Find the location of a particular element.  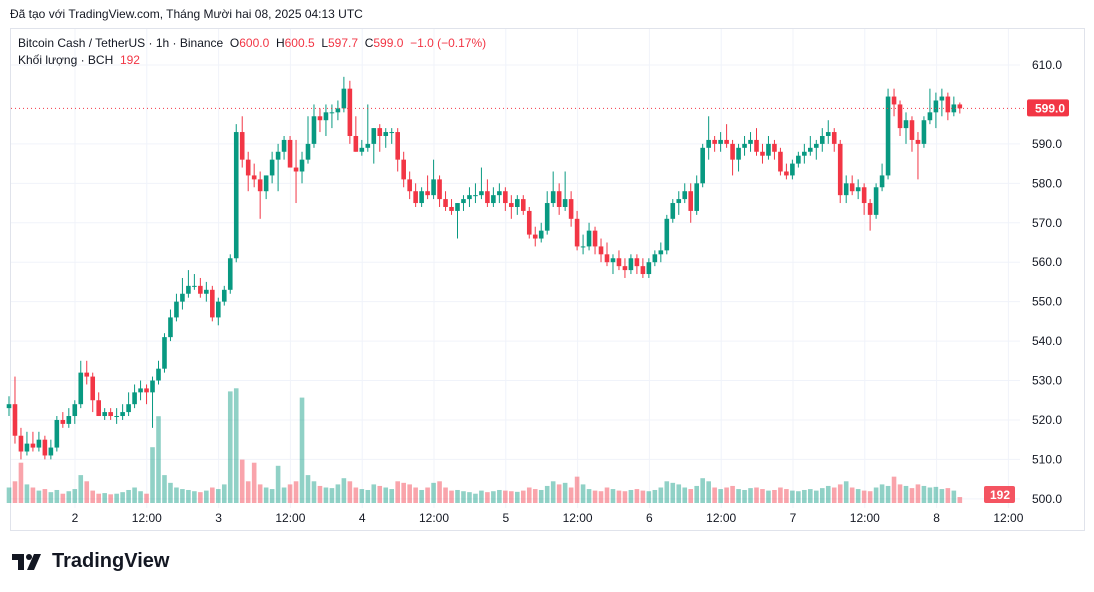

symbol-title: Bitcoin Cash / TetherUS · 1h · Binance is located at coordinates (121, 43).